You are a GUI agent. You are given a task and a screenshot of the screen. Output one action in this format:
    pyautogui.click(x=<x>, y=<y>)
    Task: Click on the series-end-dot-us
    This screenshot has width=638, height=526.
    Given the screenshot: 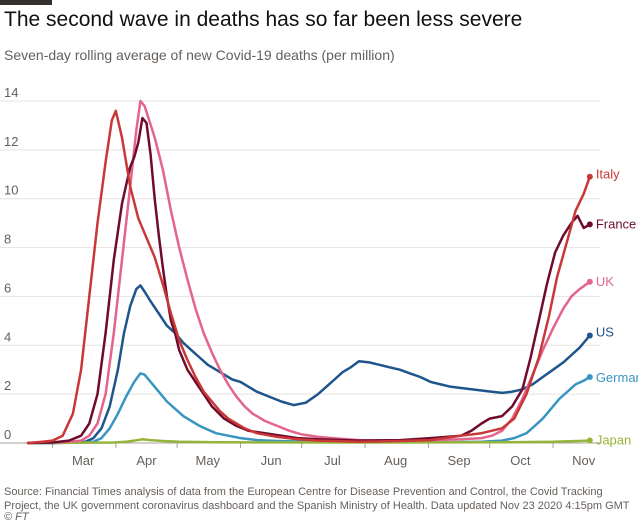 What is the action you would take?
    pyautogui.click(x=589, y=335)
    